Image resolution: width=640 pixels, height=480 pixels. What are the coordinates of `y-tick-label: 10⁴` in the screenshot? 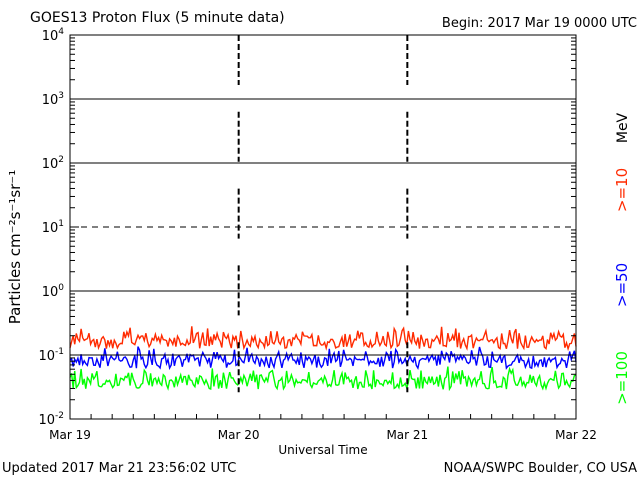 It's located at (53, 35).